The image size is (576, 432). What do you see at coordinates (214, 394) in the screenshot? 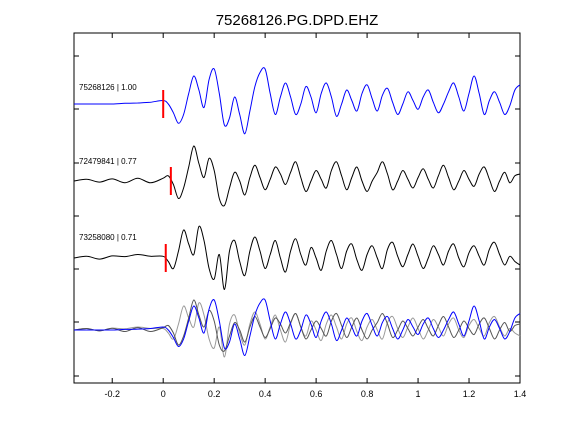
I see `x-tick-label: 0.2` at bounding box center [214, 394].